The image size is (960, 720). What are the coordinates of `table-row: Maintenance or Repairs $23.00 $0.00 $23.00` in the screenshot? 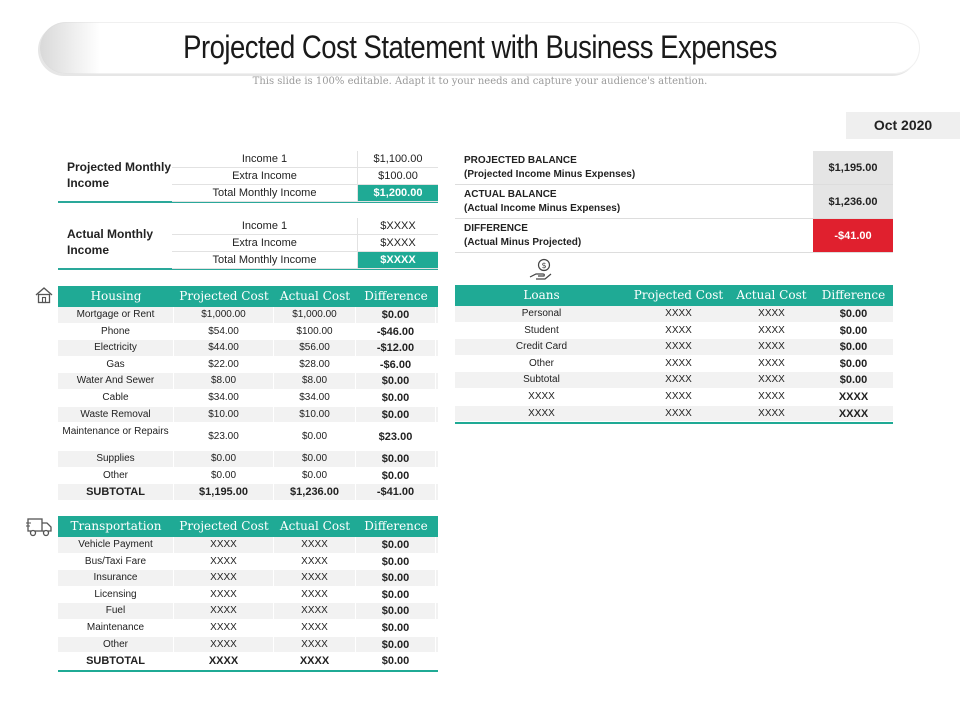 It's located at (248, 437).